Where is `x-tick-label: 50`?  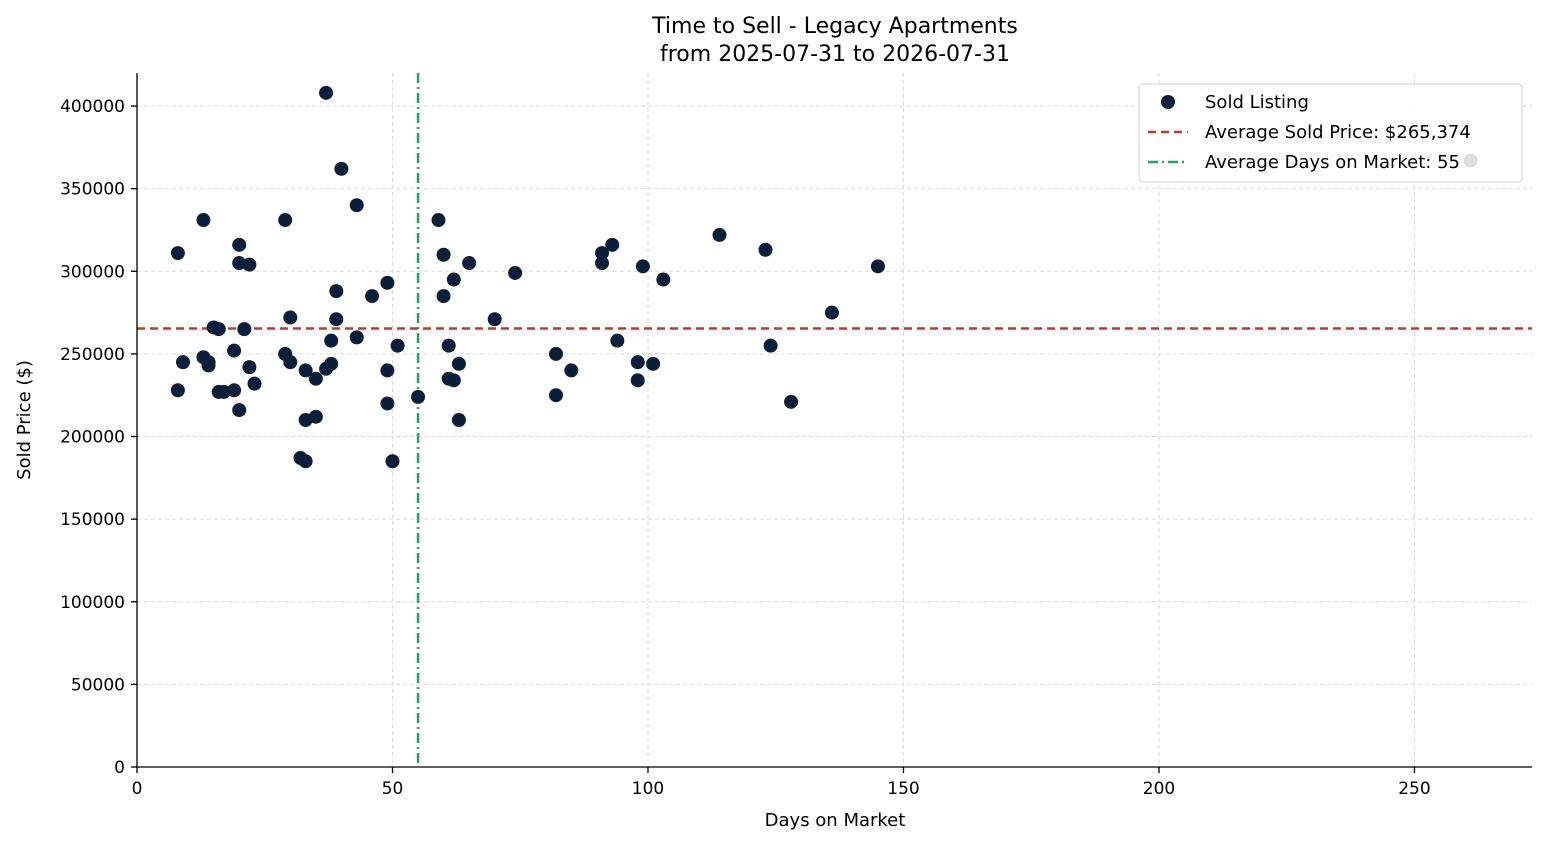 x-tick-label: 50 is located at coordinates (393, 789).